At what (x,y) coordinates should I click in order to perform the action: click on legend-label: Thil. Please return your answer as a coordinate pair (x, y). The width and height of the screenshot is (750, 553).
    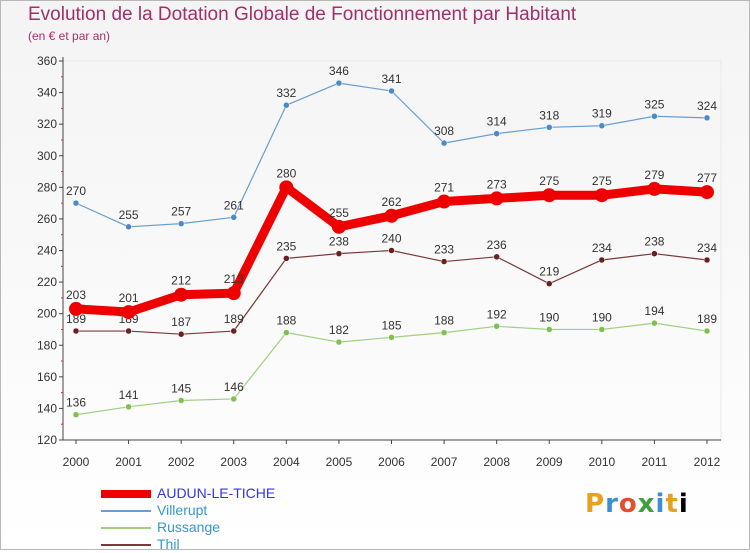
    Looking at the image, I should click on (168, 544).